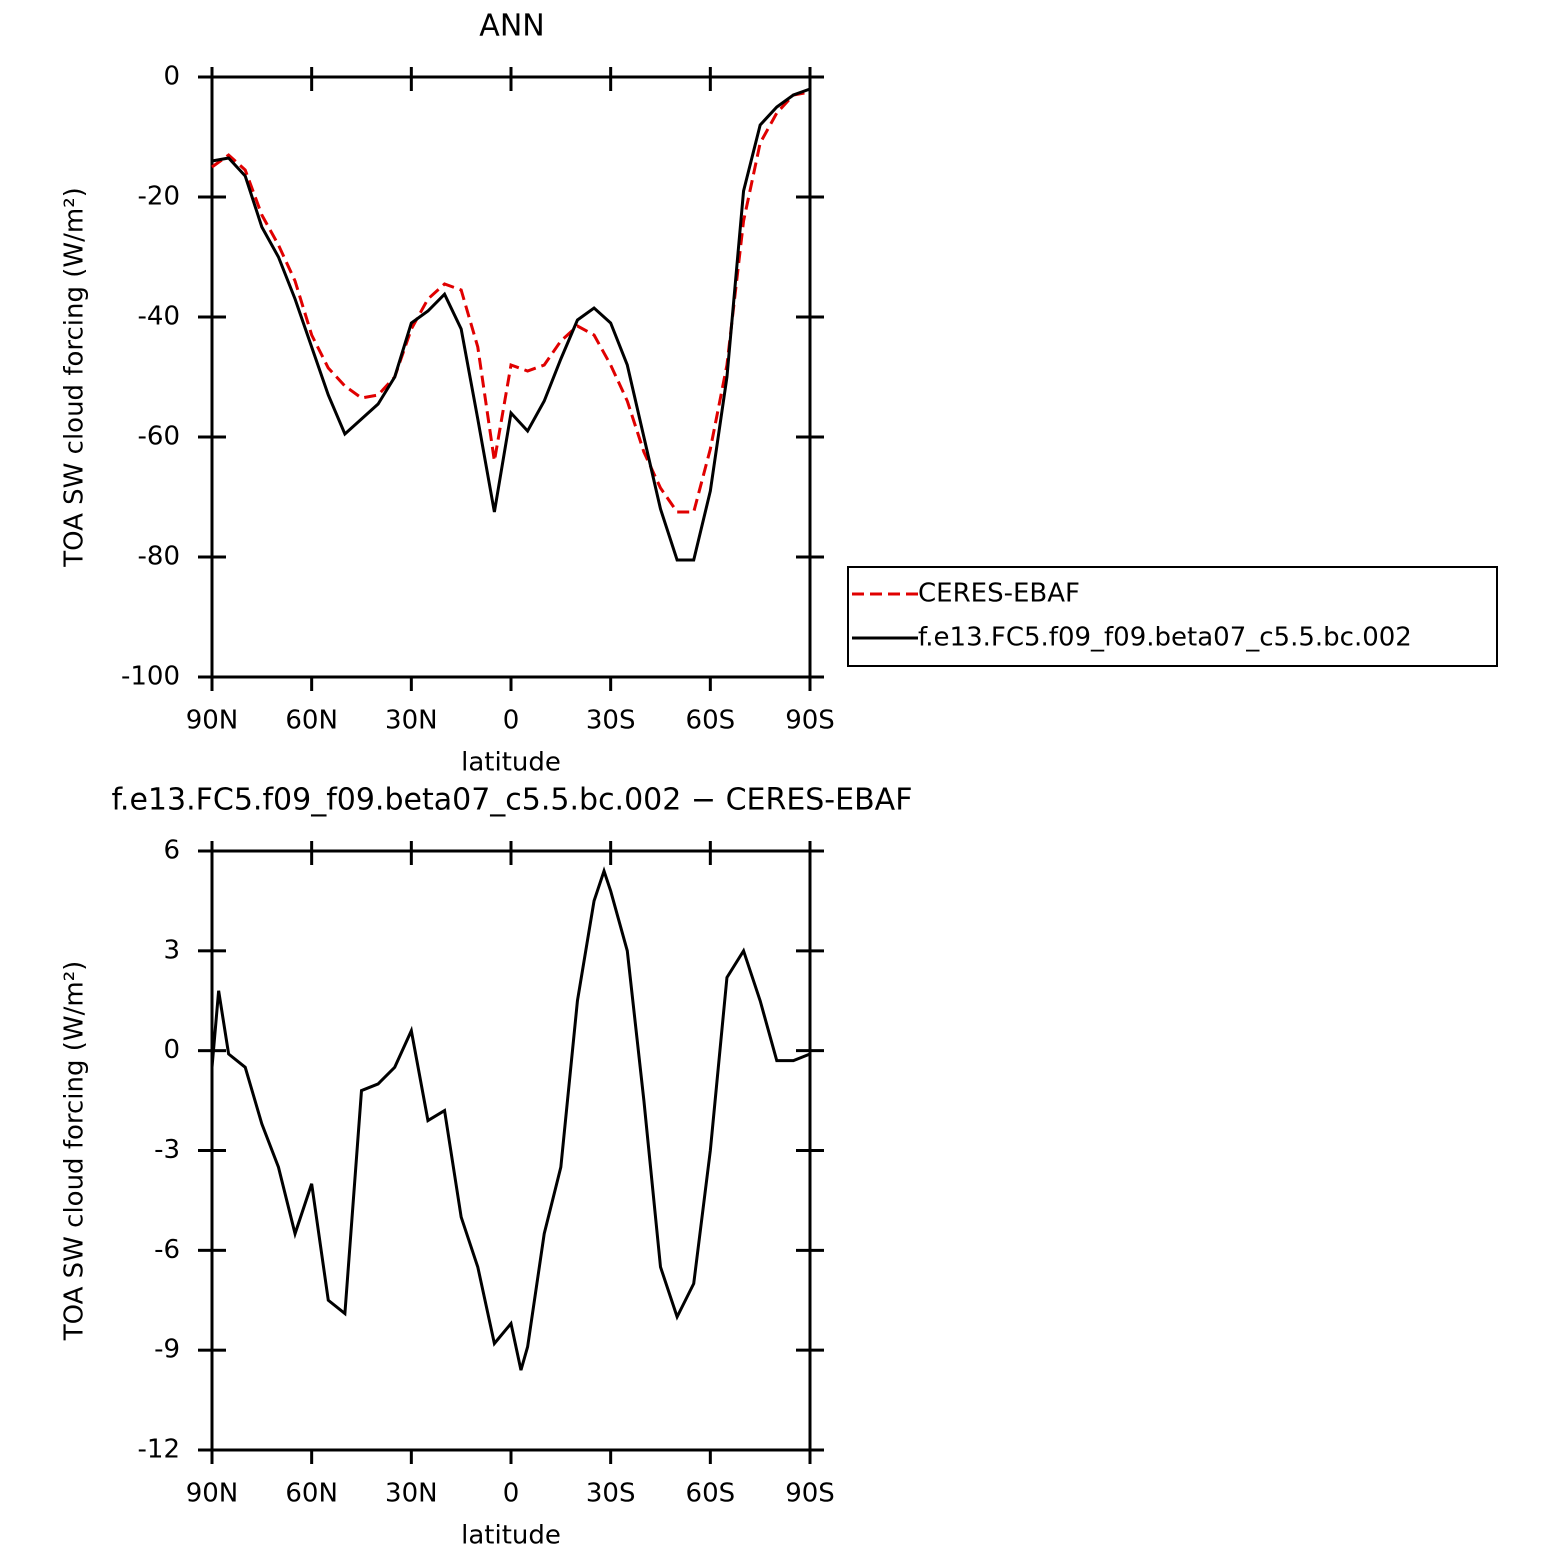 Image resolution: width=1555 pixels, height=1562 pixels. What do you see at coordinates (159, 557) in the screenshot?
I see `y-tick-label: -80` at bounding box center [159, 557].